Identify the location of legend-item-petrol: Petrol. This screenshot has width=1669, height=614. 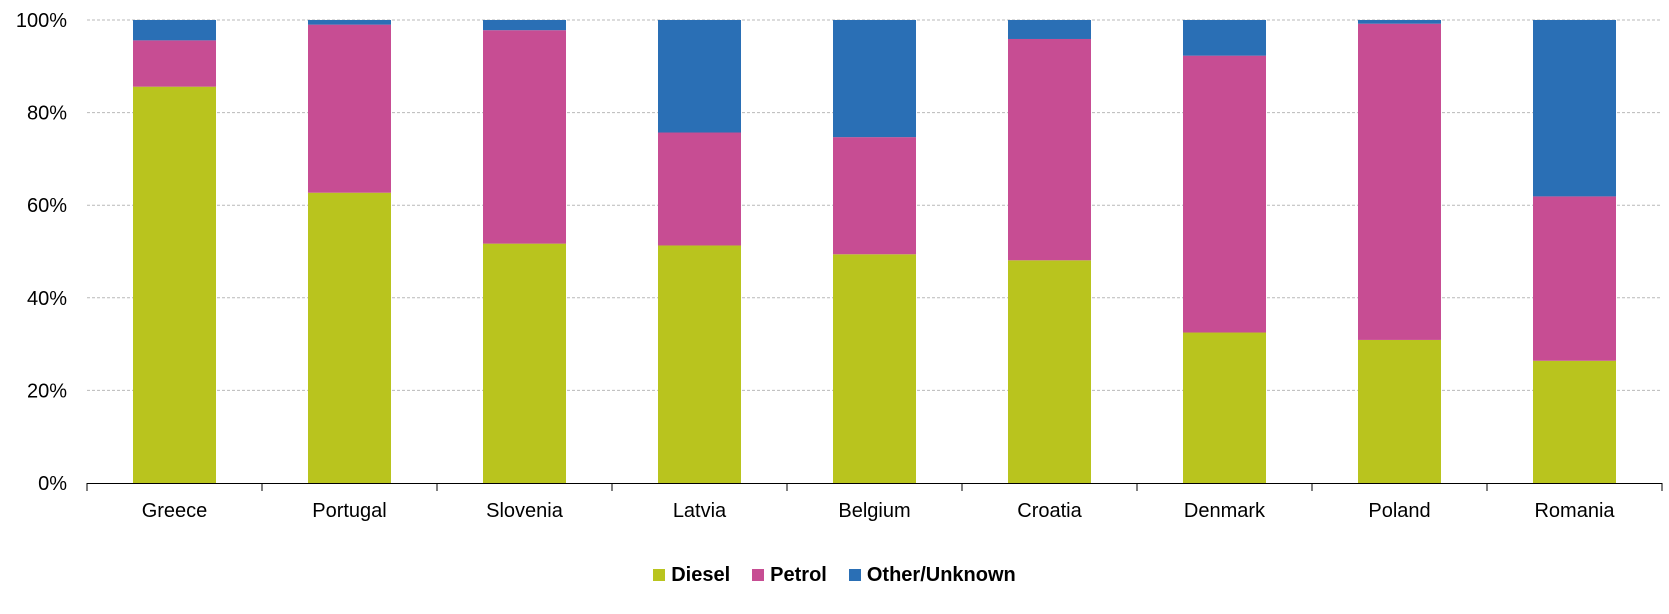
(789, 575).